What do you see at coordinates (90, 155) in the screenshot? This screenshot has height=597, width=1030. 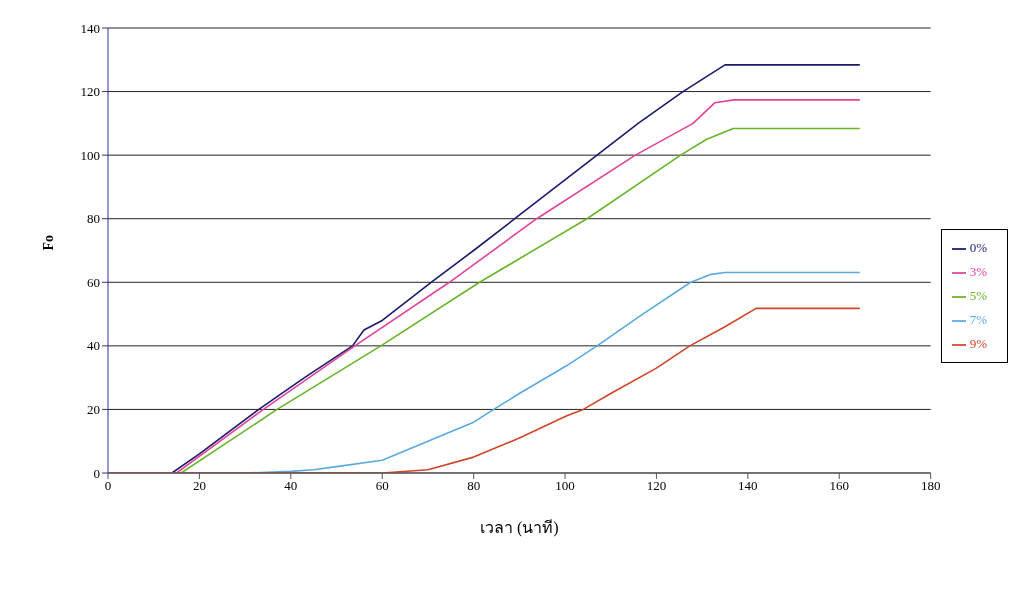 I see `y-tick-label: 100` at bounding box center [90, 155].